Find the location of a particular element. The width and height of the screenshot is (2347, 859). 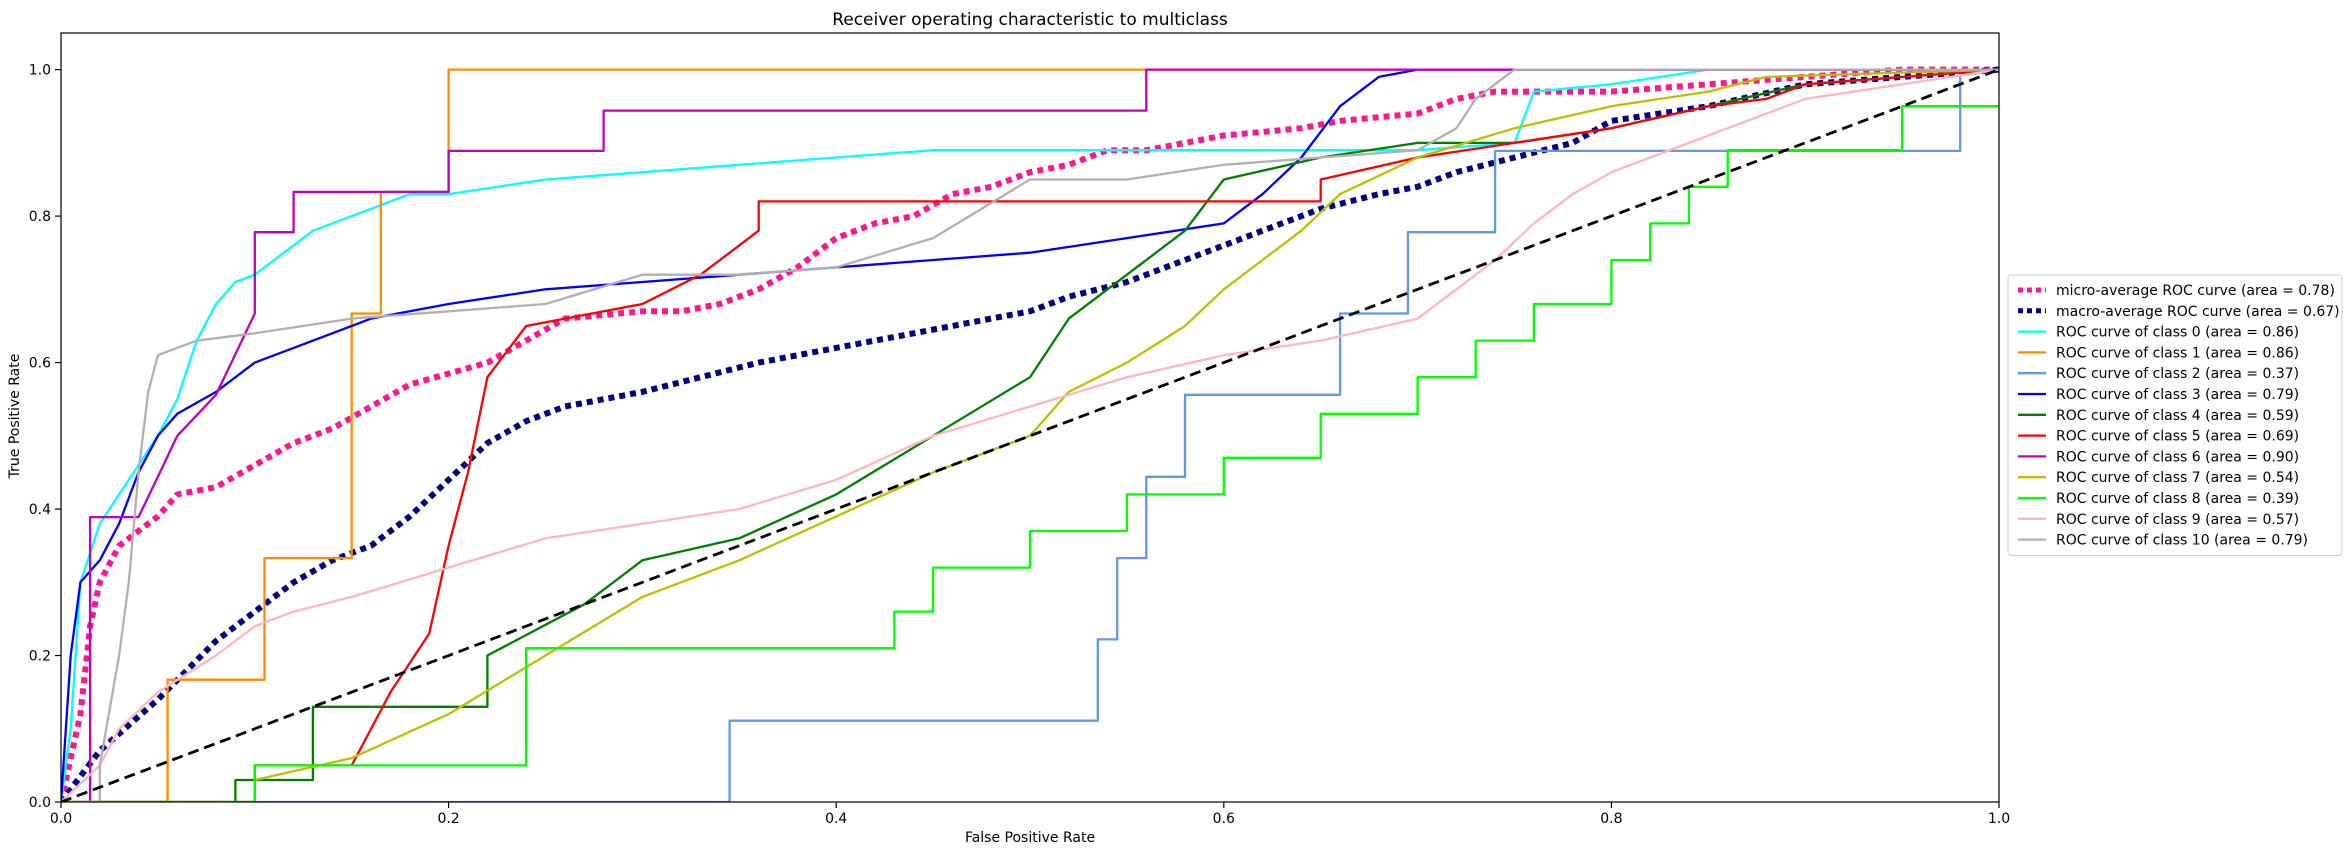

y-tick-label: 0.2 is located at coordinates (40, 657).